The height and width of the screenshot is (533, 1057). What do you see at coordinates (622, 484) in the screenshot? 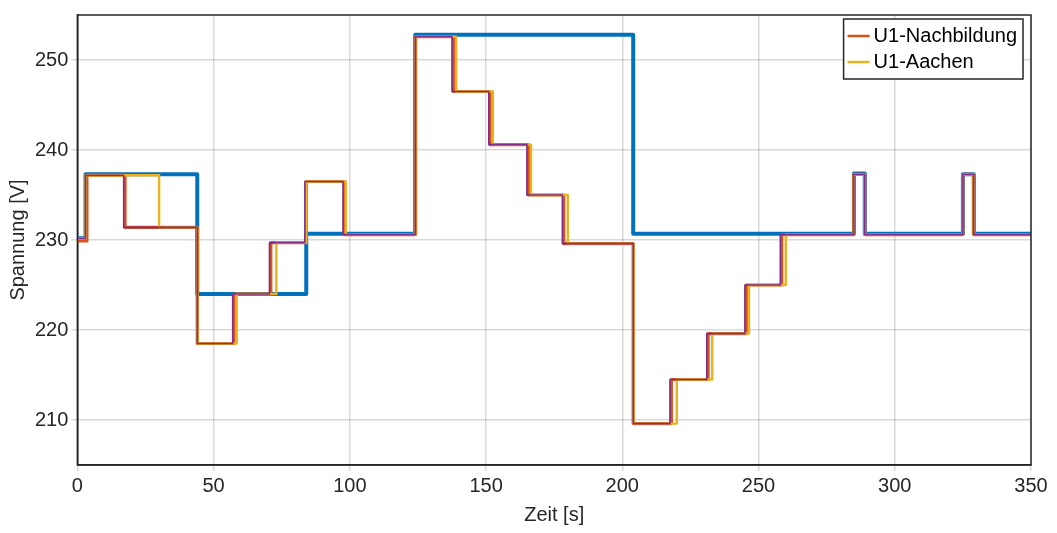
I see `x-tick-label: 200` at bounding box center [622, 484].